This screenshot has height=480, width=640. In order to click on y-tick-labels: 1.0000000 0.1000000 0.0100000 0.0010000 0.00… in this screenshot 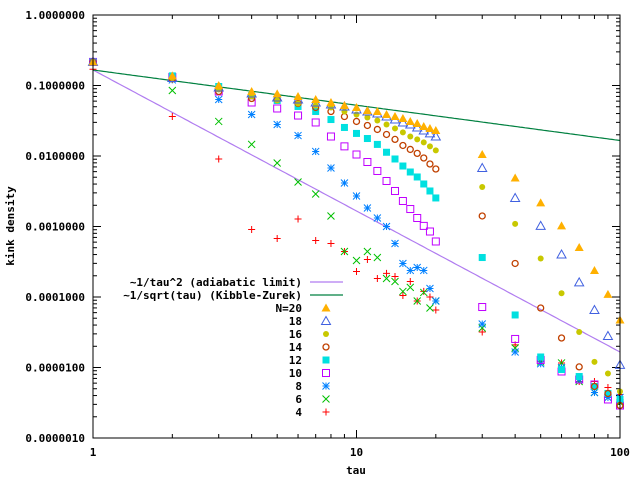, I will do `click(55, 227)`.